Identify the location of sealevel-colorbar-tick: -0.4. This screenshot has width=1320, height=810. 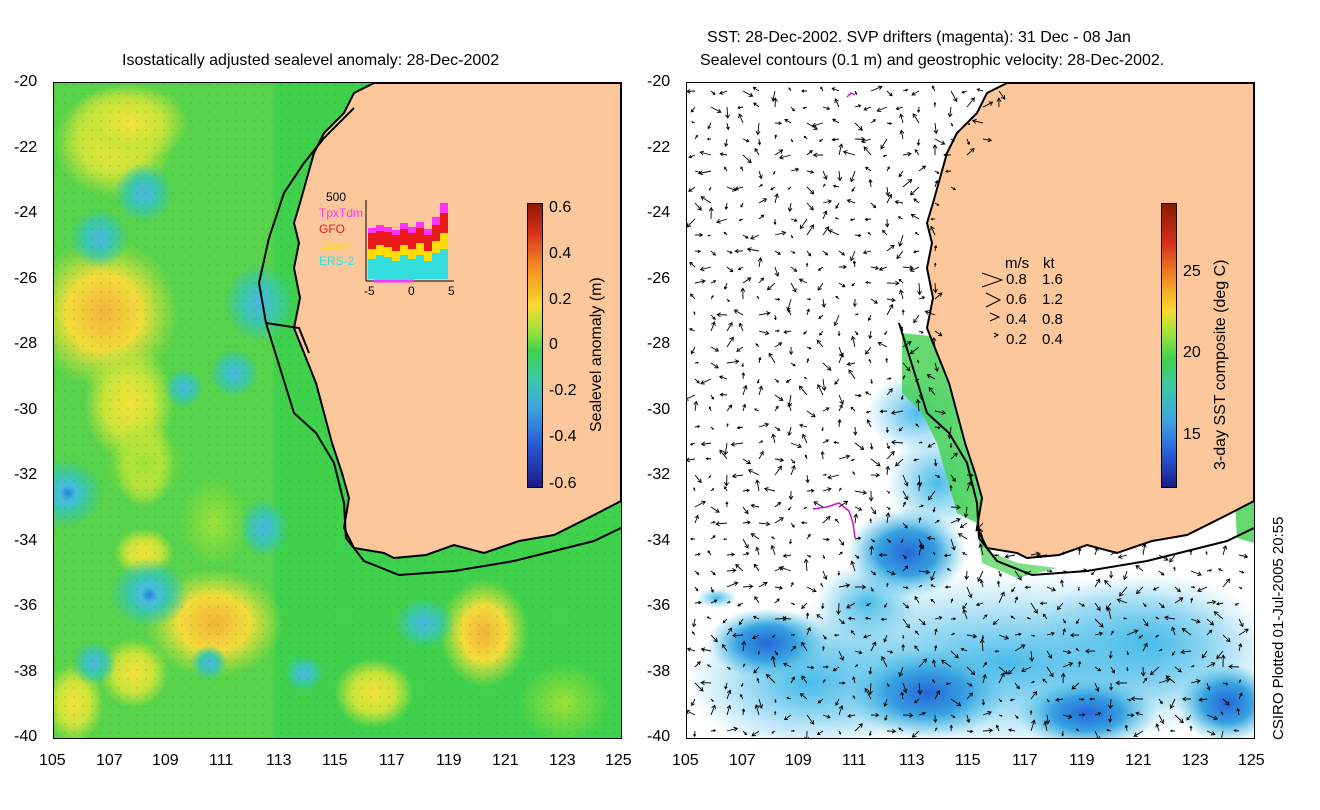
(563, 436).